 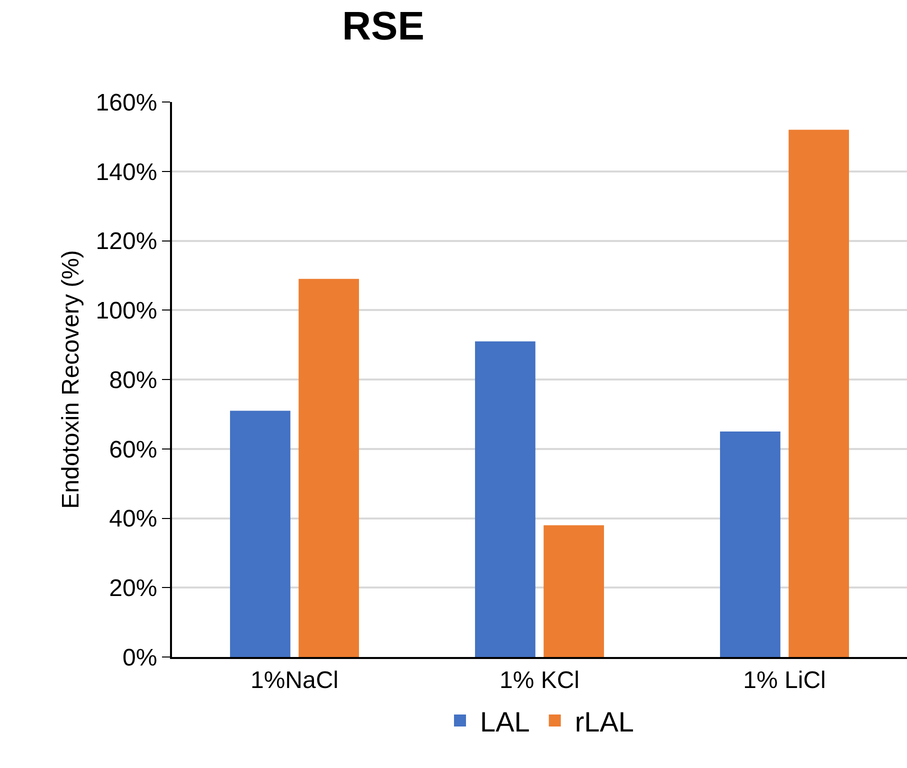 I want to click on y-tick-label: 140%, so click(x=127, y=172).